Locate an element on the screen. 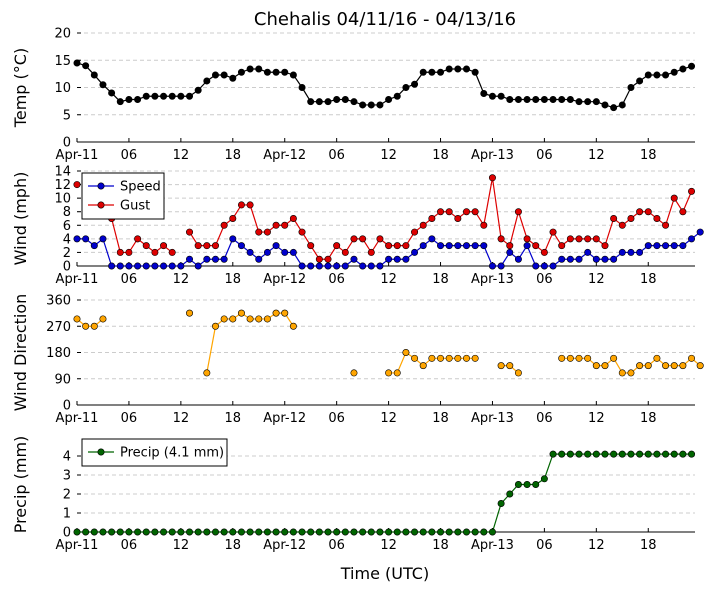  legend: Speed Gust is located at coordinates (123, 196).